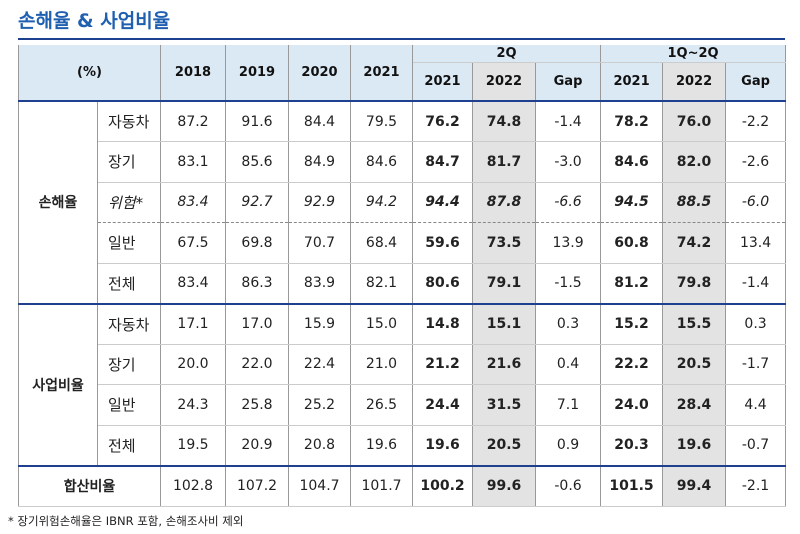  Describe the element at coordinates (193, 364) in the screenshot. I see `value-cell: 20.0` at that location.